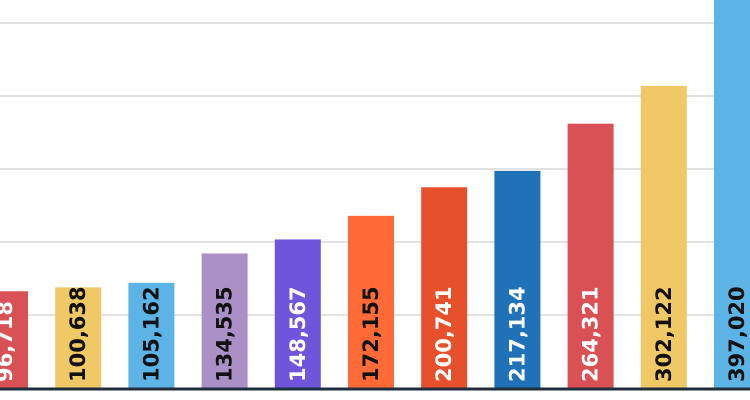 This screenshot has width=750, height=400. I want to click on bar-value-label: 100,638, so click(78, 334).